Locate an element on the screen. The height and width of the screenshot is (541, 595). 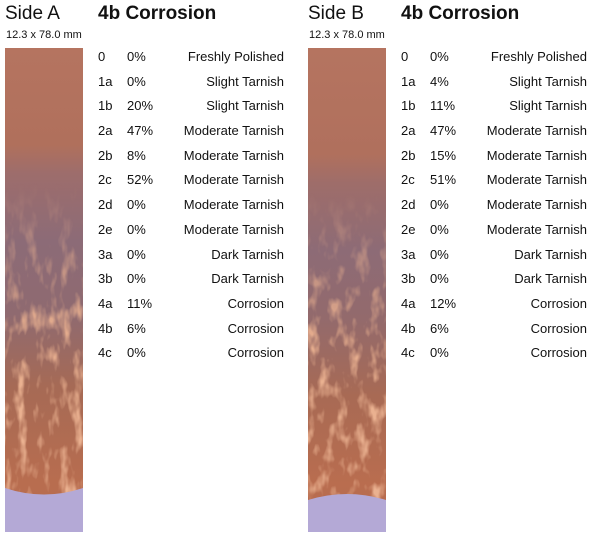
row-percent: 12% is located at coordinates (443, 303).